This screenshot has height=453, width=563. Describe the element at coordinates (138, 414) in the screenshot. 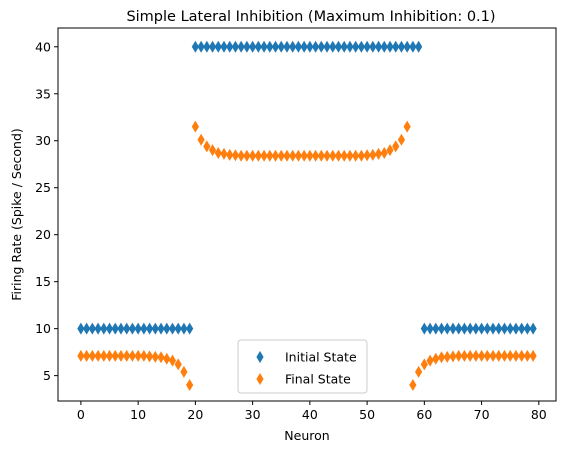

I see `x-tick-label: 10` at that location.